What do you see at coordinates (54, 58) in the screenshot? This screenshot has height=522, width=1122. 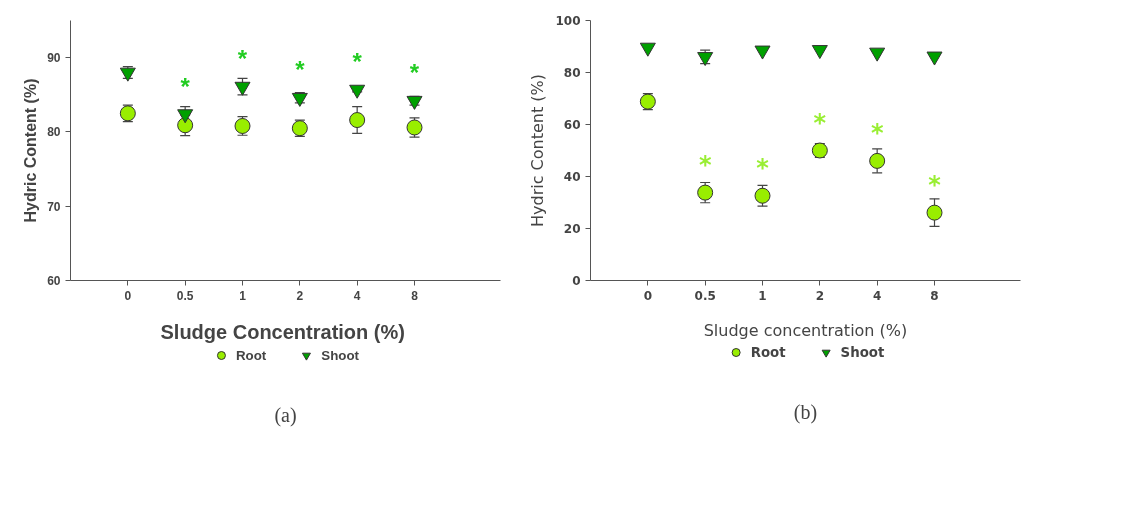 I see `y-tick-label: 90` at bounding box center [54, 58].